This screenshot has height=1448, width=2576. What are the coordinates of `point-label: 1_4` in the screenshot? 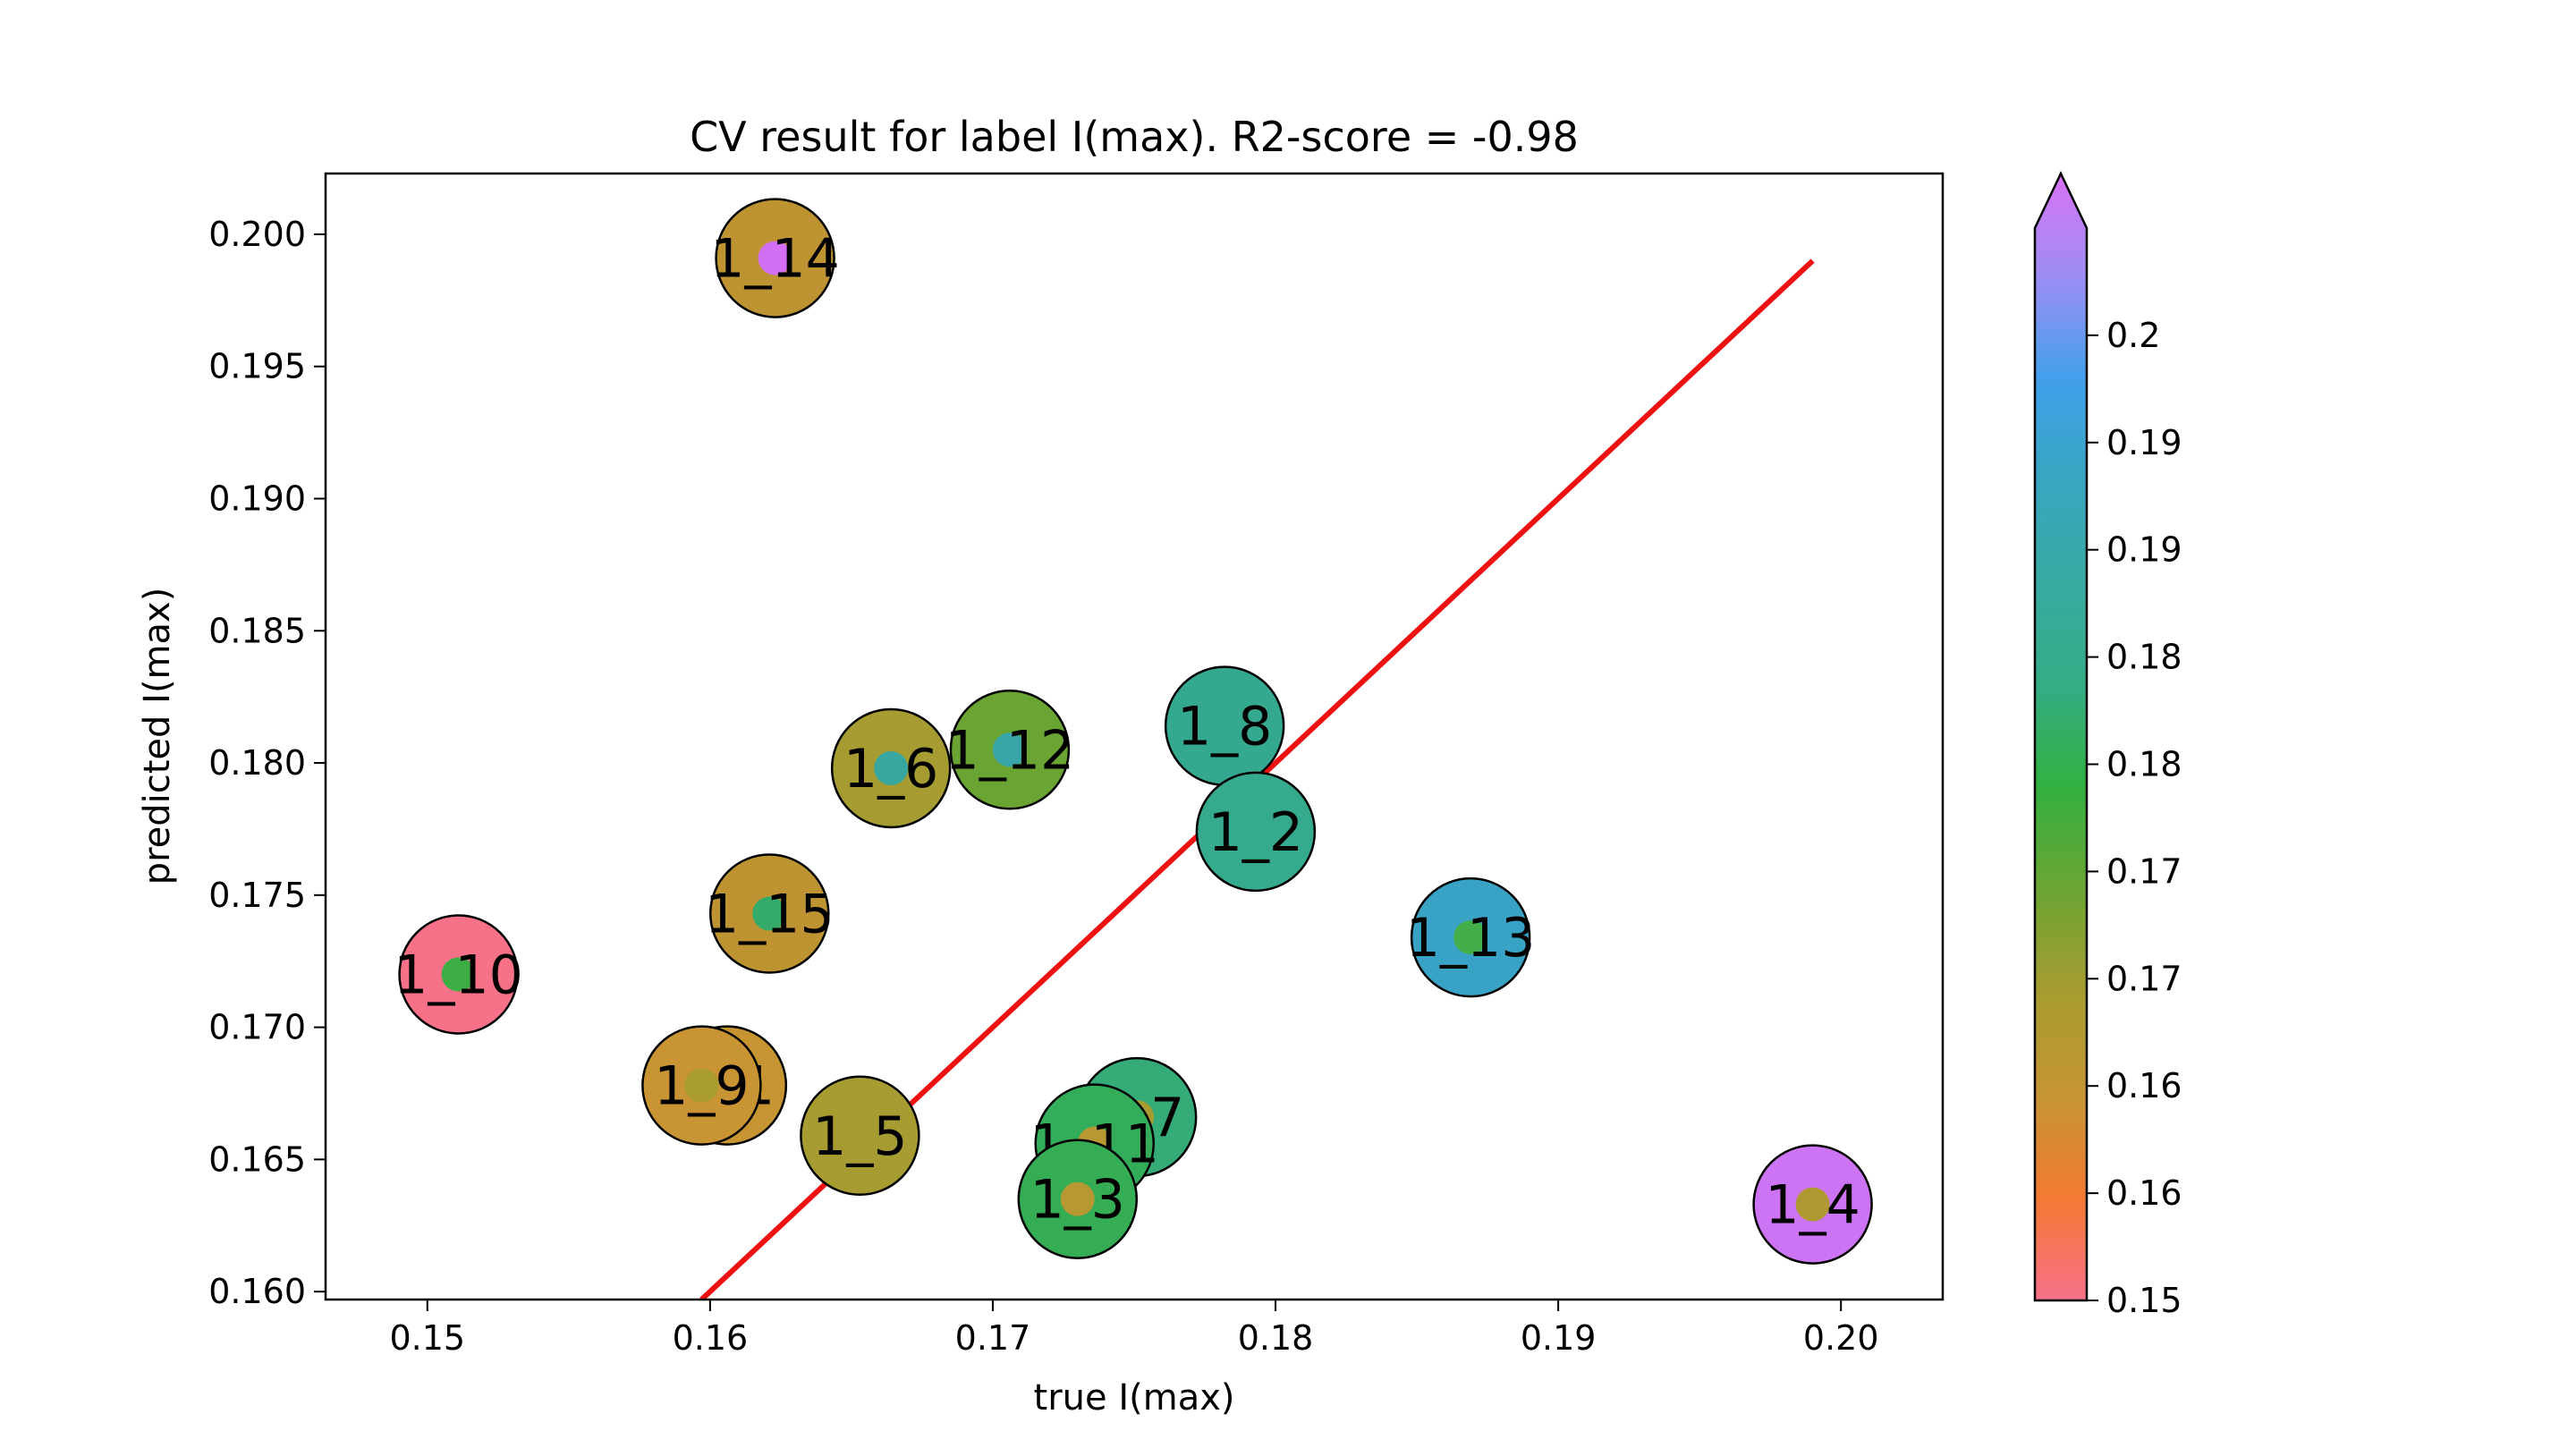 It's located at (1812, 1205).